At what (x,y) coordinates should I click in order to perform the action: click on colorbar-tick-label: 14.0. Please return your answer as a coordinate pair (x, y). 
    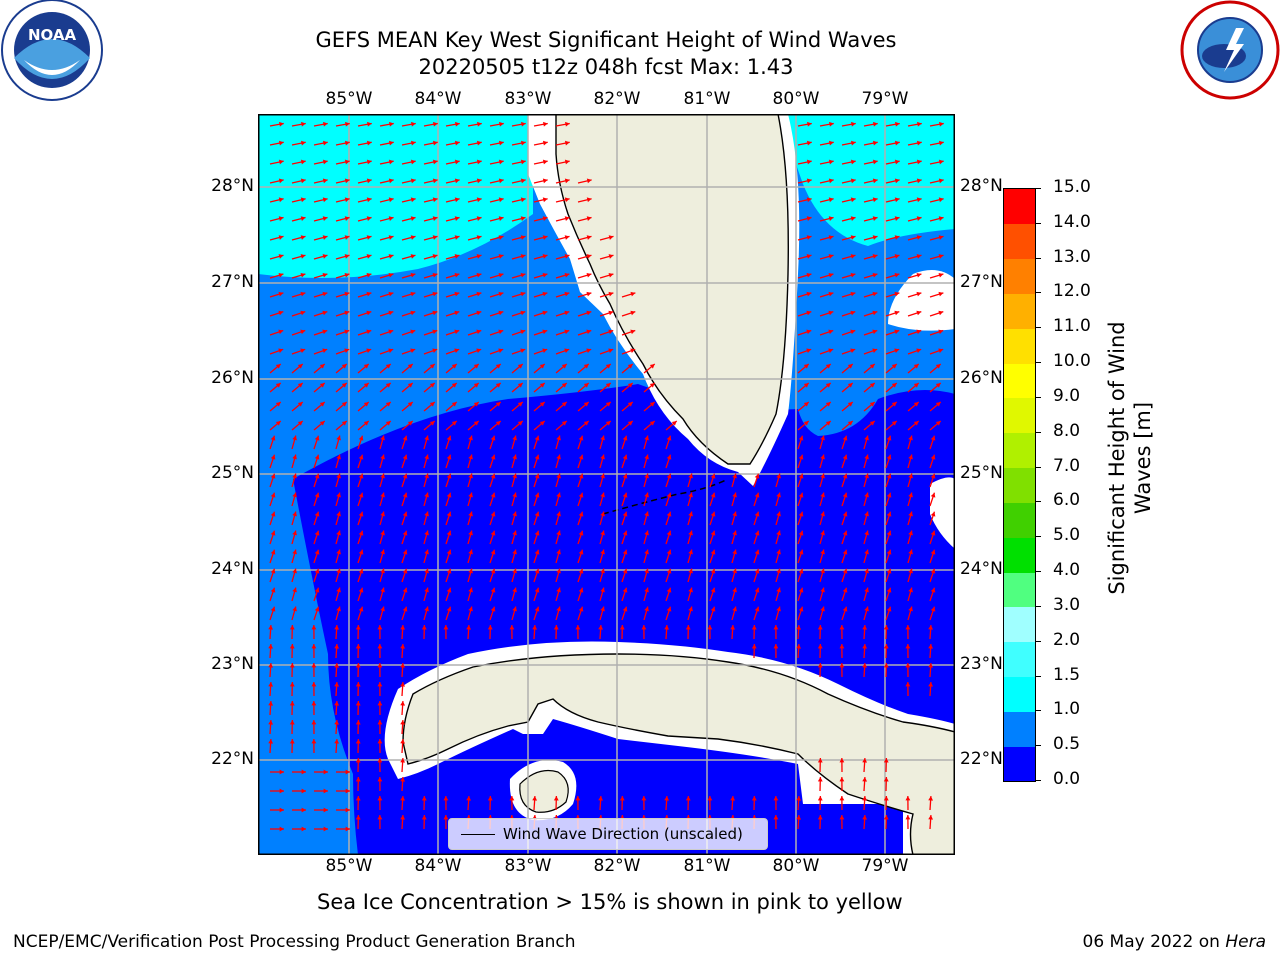
    Looking at the image, I should click on (1072, 221).